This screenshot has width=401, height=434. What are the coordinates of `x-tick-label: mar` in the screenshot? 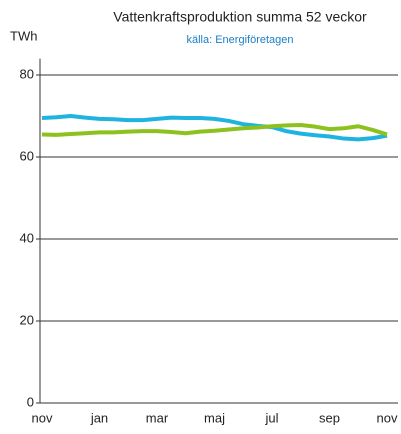 It's located at (157, 417).